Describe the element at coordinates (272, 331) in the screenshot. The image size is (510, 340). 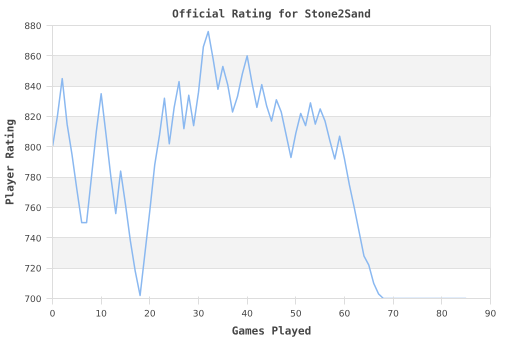
I see `x-axis-title: Games Played` at that location.